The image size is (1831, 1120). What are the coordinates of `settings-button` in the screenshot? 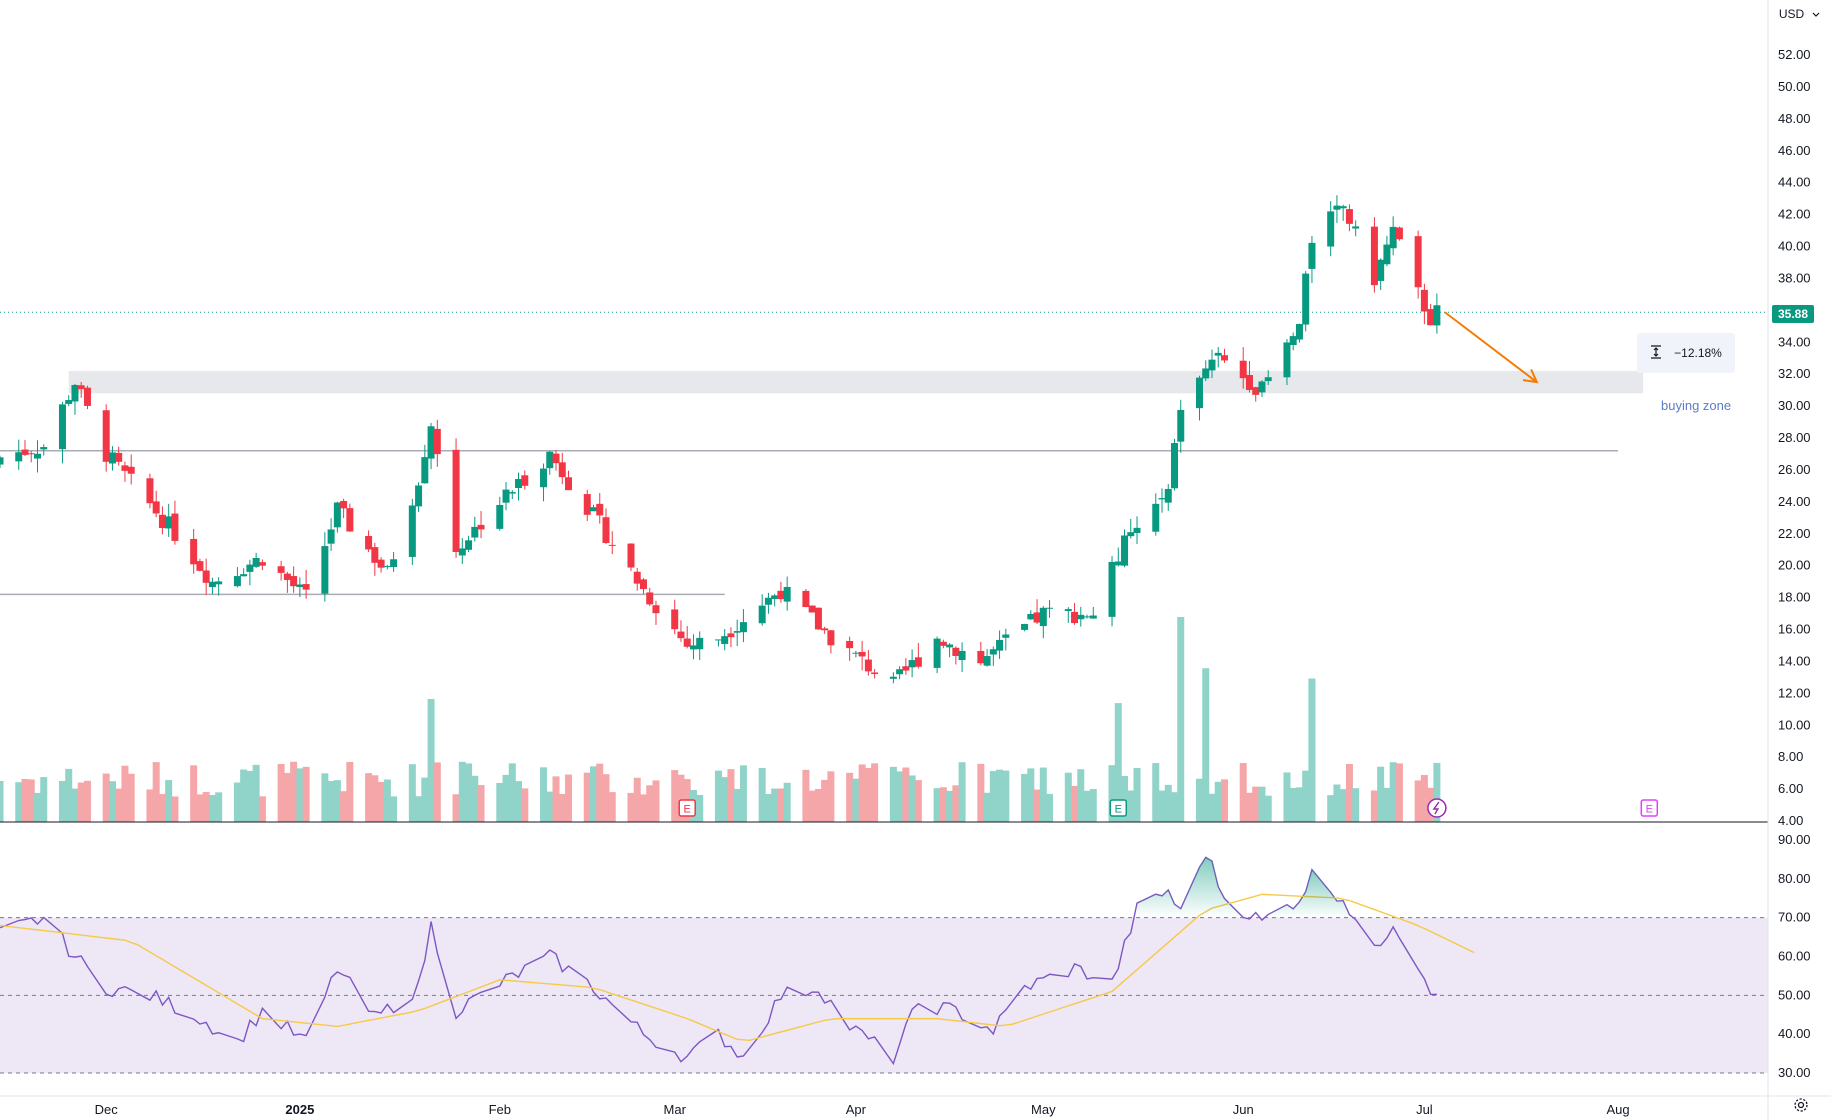 It's located at (1801, 1107).